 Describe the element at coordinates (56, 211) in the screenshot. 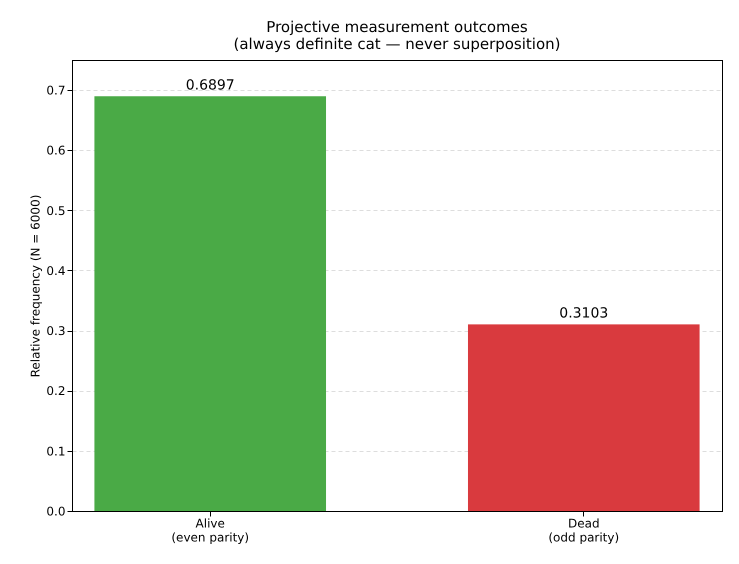

I see `y-tick-label: 0.5` at that location.